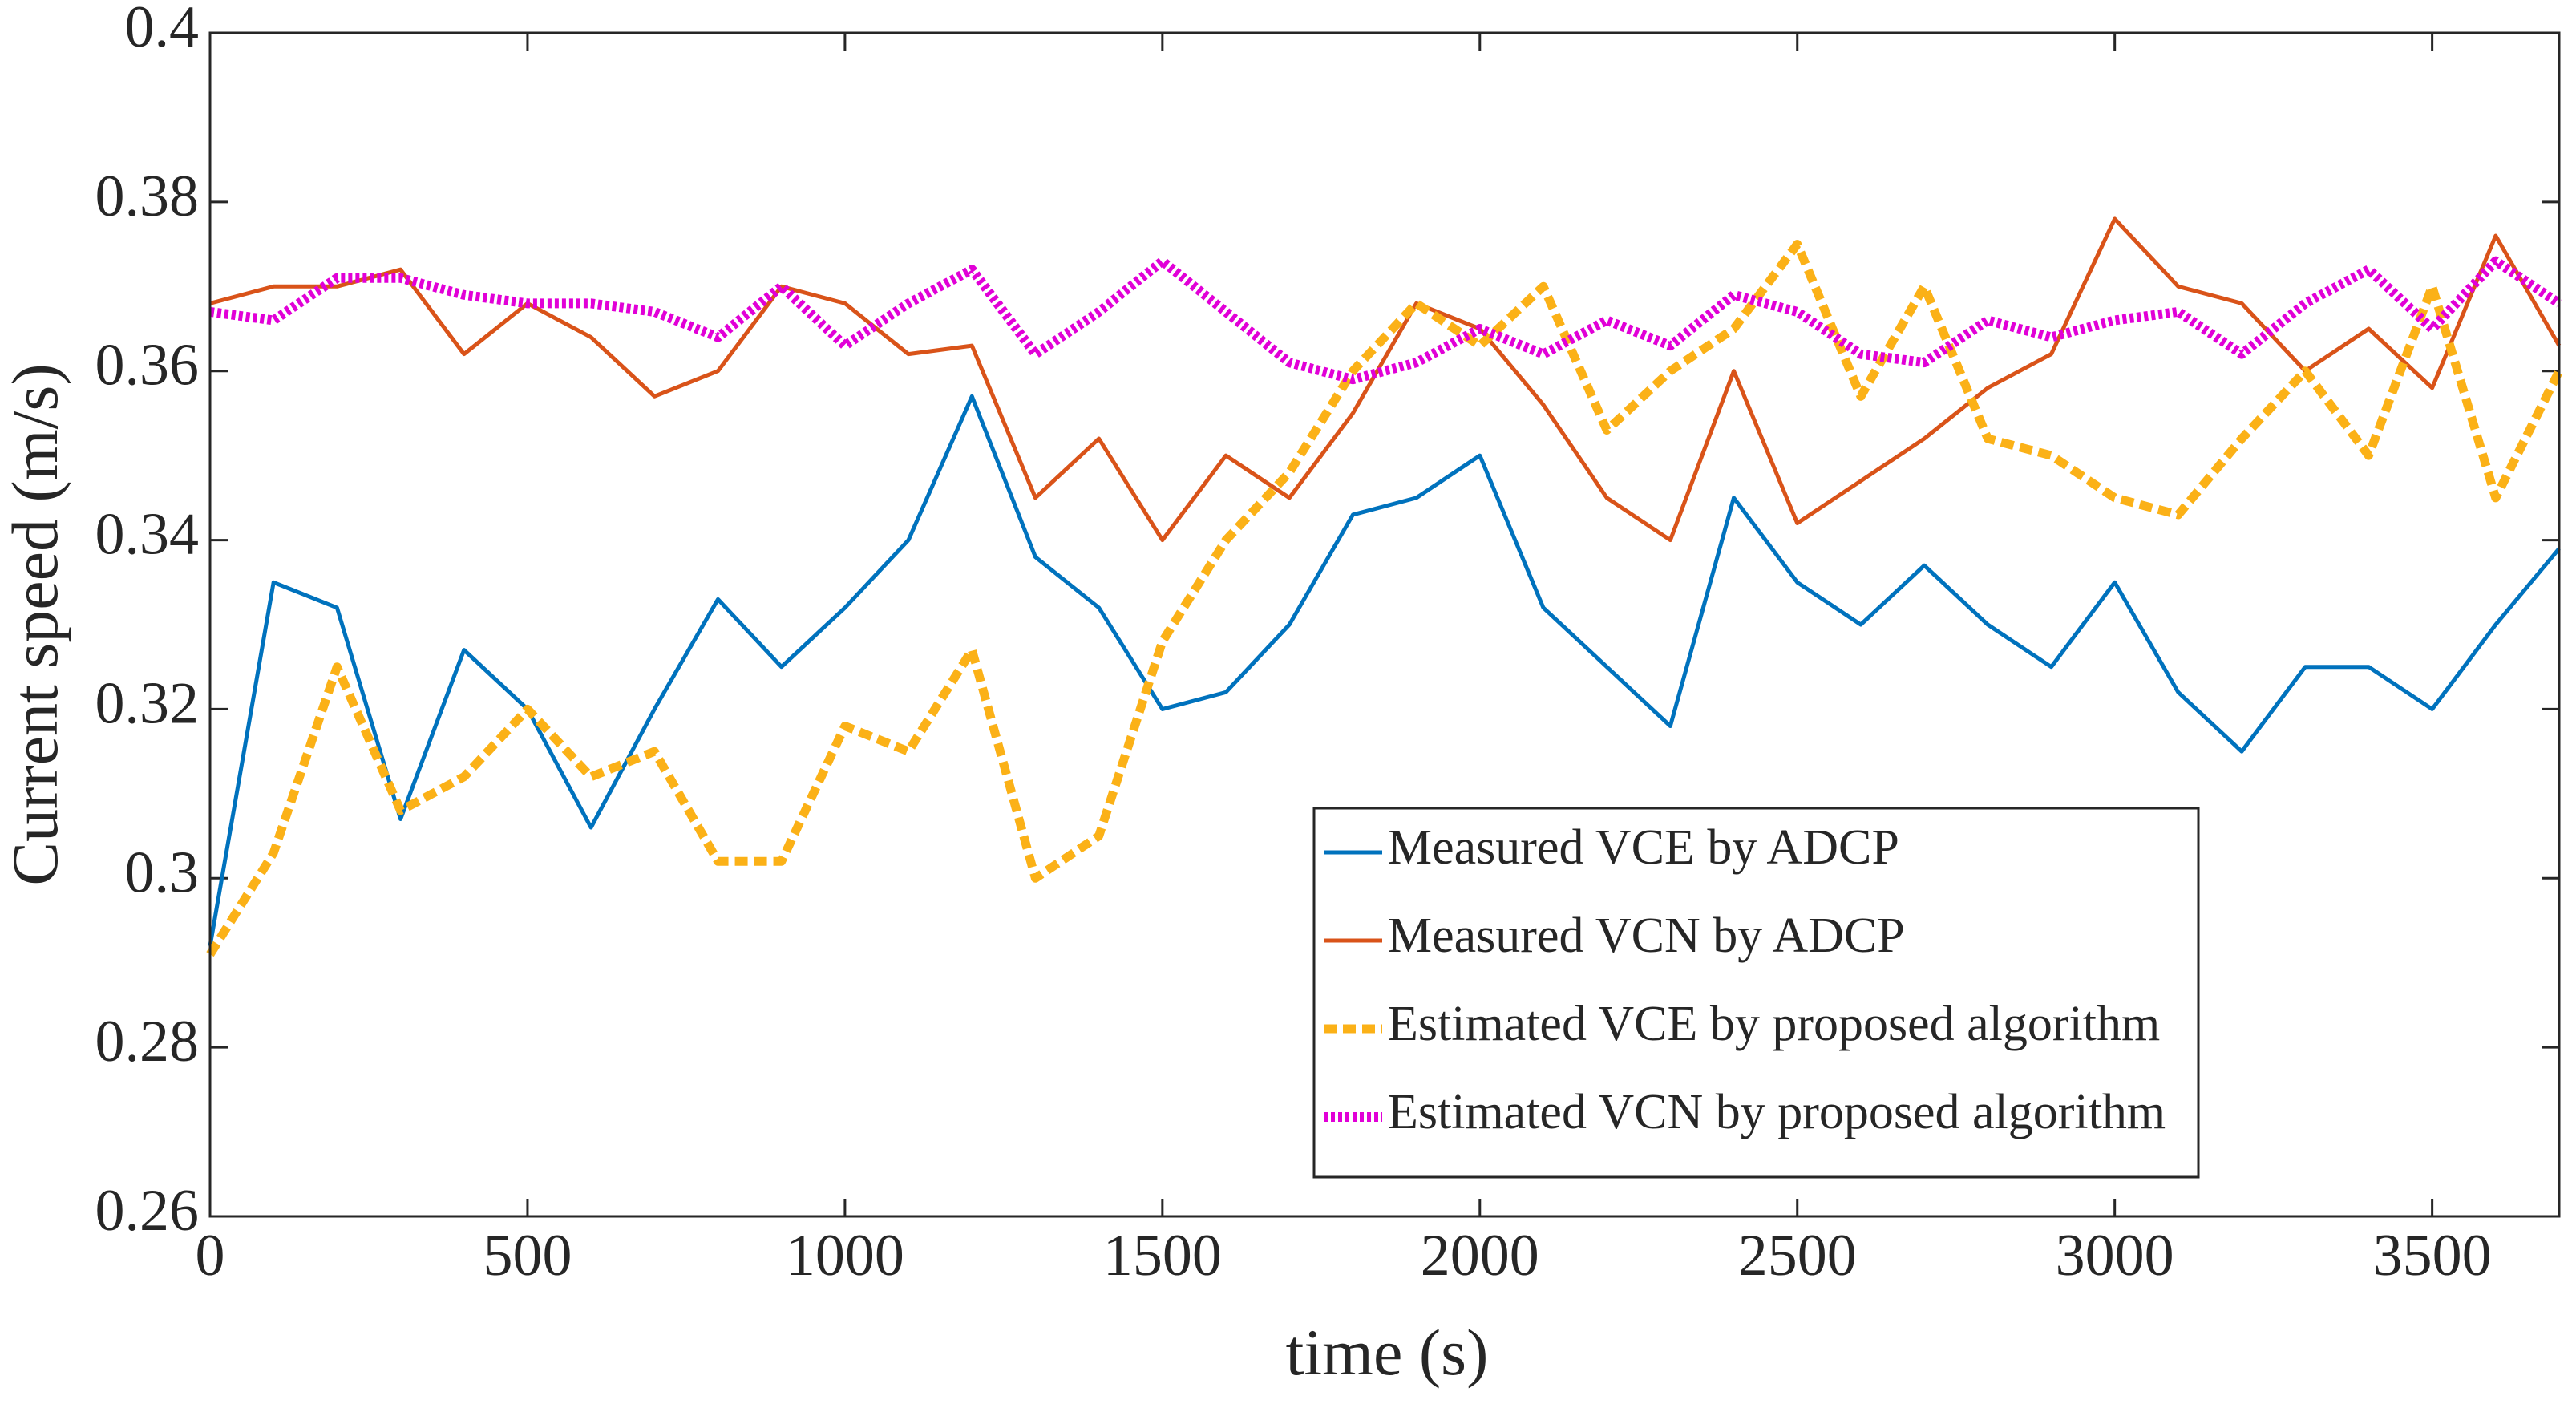 The width and height of the screenshot is (2576, 1404). I want to click on x-tick-label: 3500, so click(2432, 1256).